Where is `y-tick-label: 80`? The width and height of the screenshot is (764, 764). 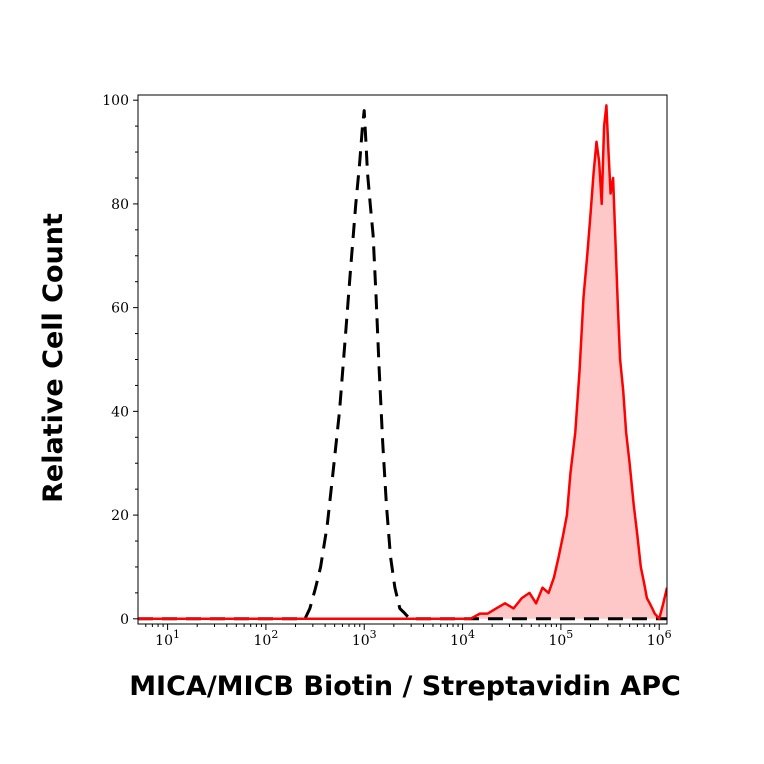 y-tick-label: 80 is located at coordinates (120, 205).